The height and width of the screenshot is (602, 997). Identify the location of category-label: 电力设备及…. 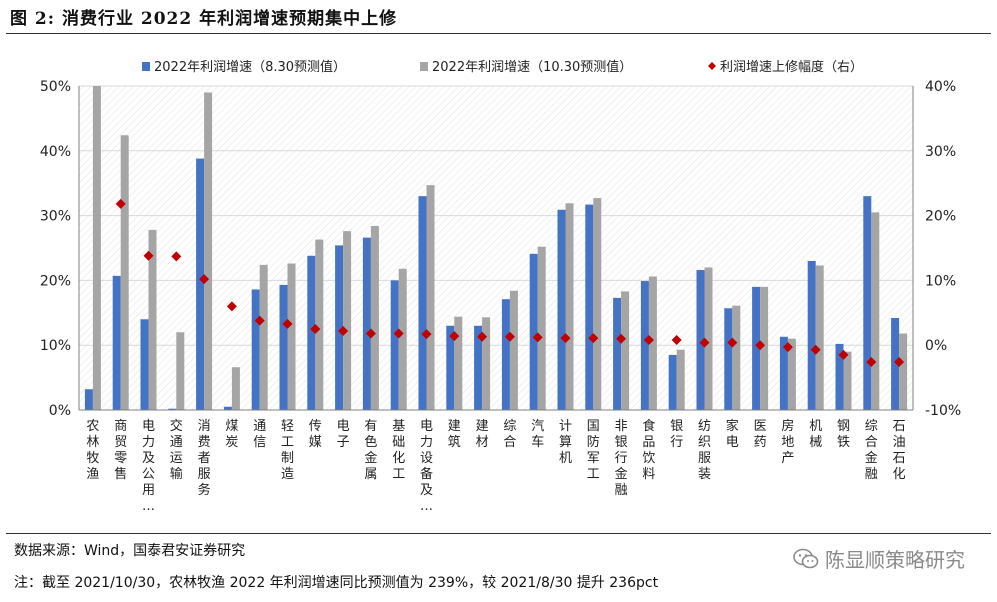
(426, 466).